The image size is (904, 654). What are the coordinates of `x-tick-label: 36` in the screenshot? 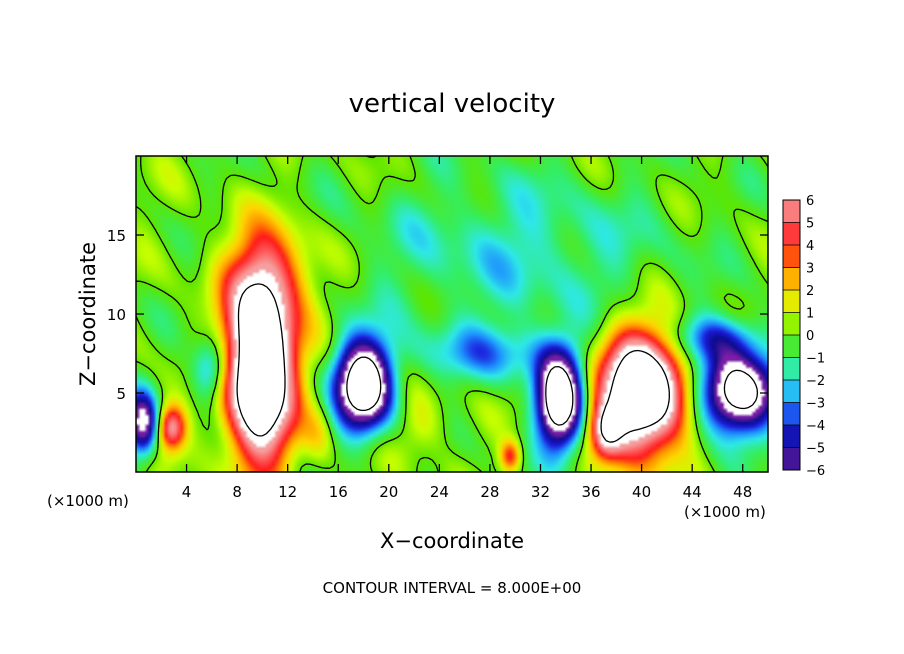 It's located at (590, 492).